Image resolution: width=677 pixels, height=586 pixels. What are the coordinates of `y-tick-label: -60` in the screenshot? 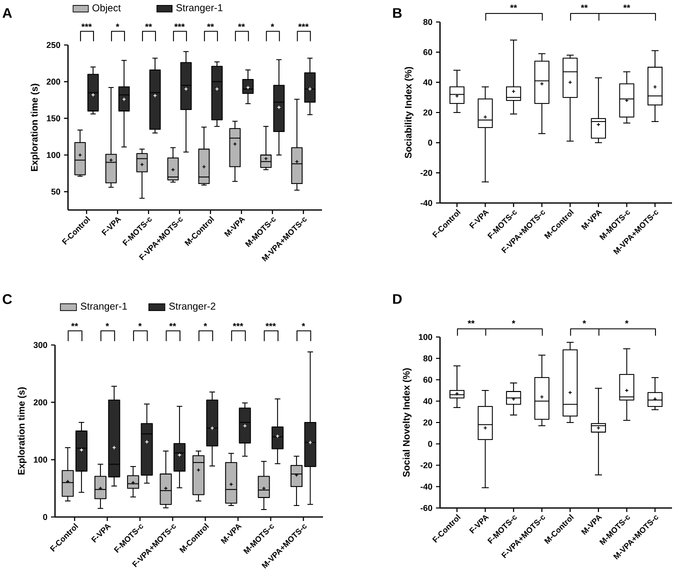 It's located at (426, 508).